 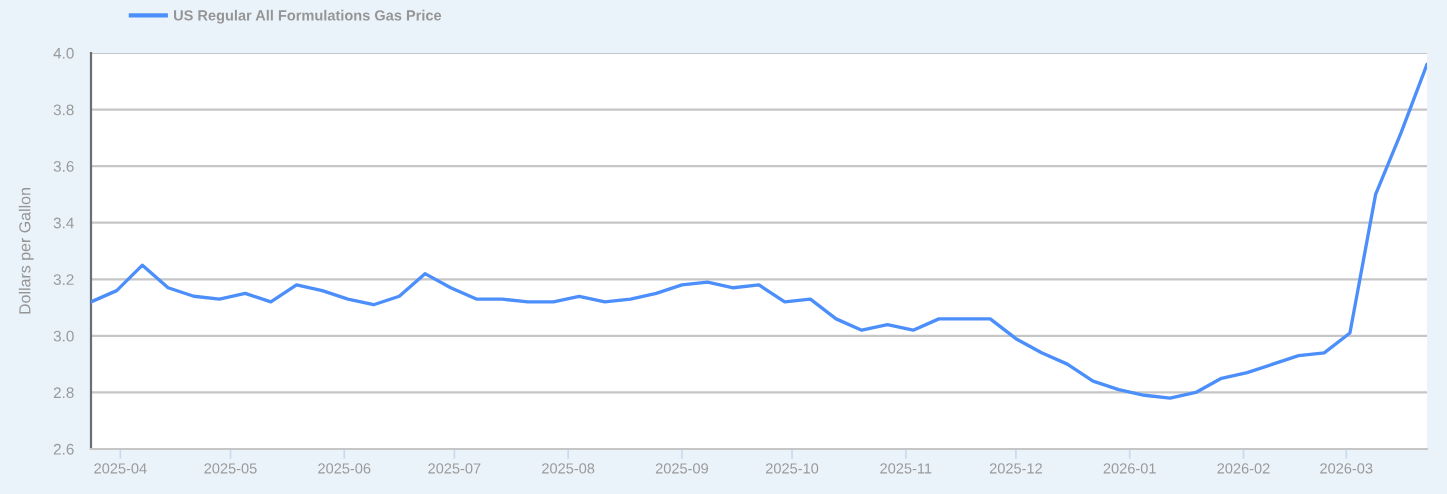 I want to click on x-tick-label: 2025-04, so click(x=120, y=468).